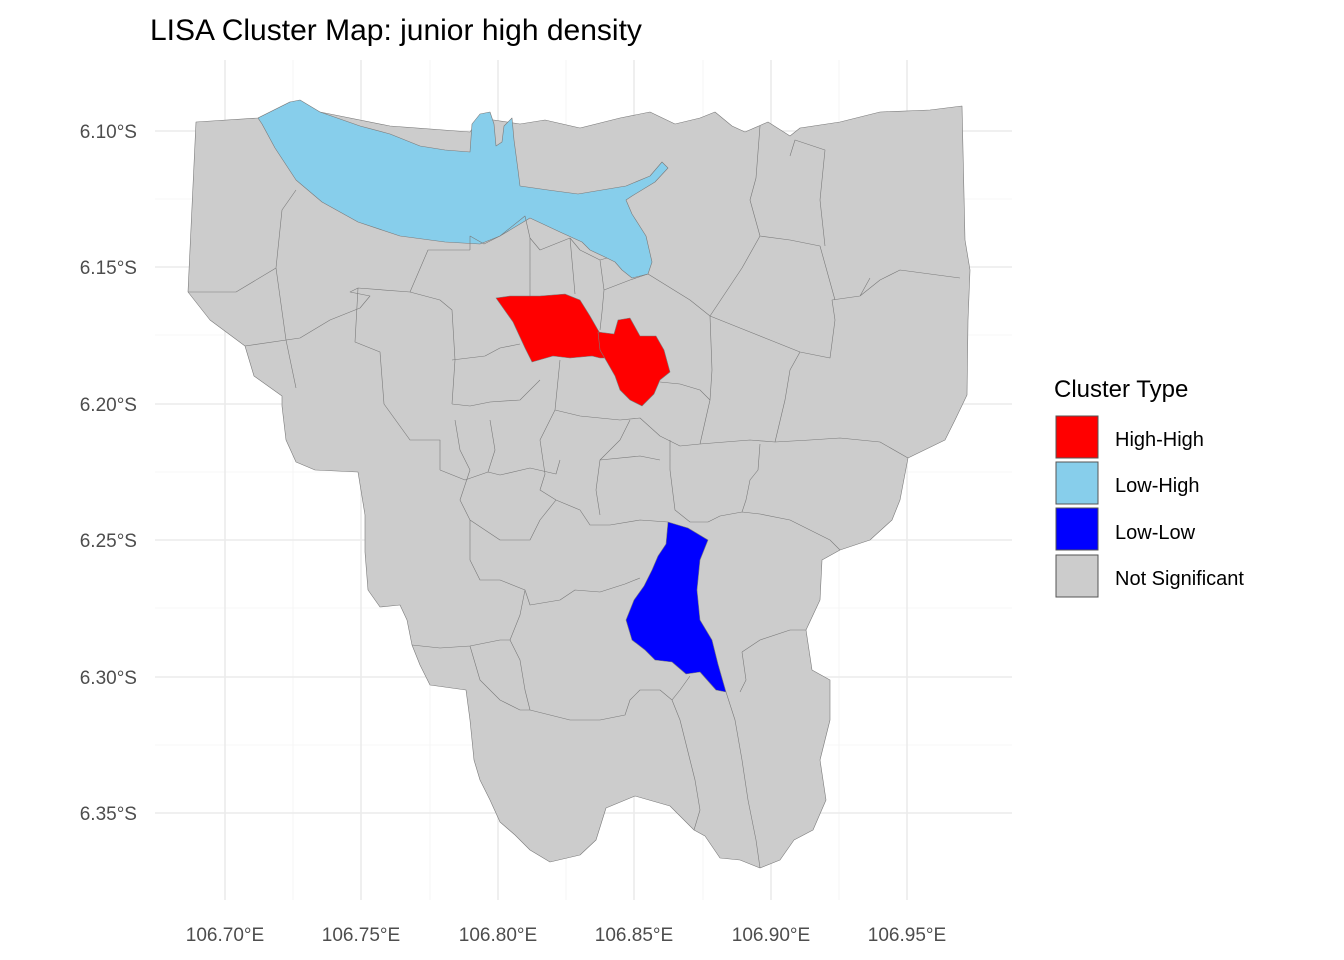 The width and height of the screenshot is (1344, 960). Describe the element at coordinates (1121, 389) in the screenshot. I see `legend-title: Cluster Type` at that location.